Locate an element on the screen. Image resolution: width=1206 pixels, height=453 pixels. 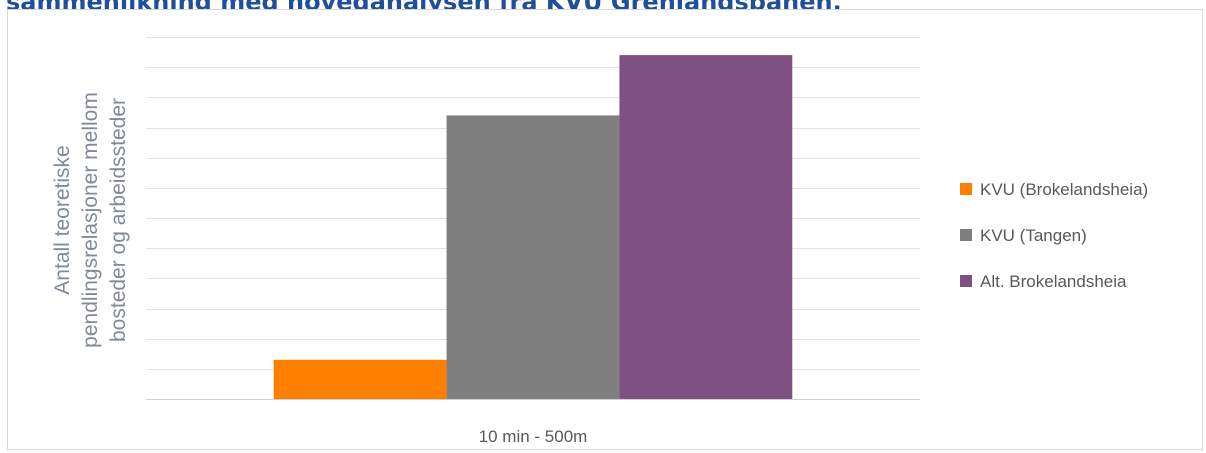
bar-alt-brokelandsheia is located at coordinates (706, 227).